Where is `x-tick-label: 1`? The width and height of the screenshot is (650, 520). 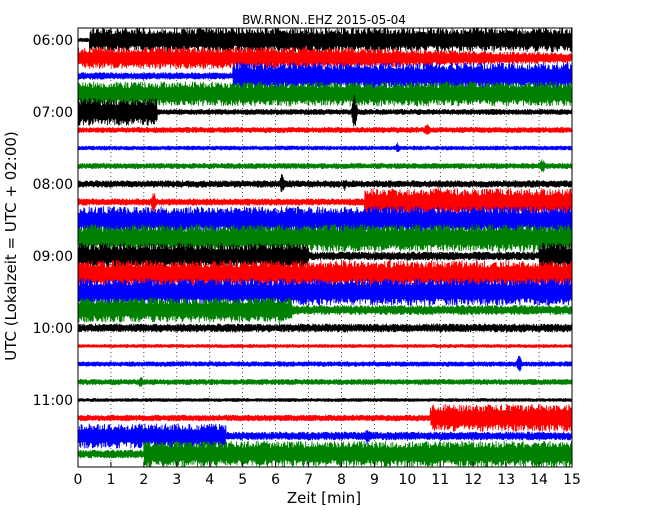 x-tick-label: 1 is located at coordinates (110, 480).